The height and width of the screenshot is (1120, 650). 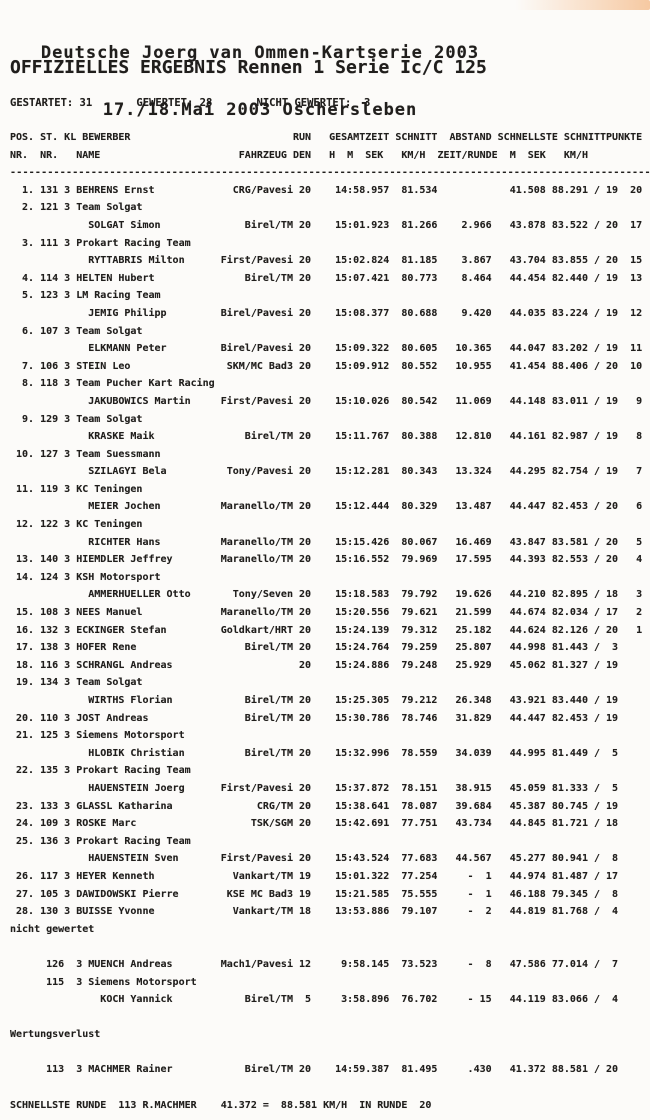 What do you see at coordinates (55, 1035) in the screenshot?
I see `section-label-wertungsverlust: Wertungsverlust` at bounding box center [55, 1035].